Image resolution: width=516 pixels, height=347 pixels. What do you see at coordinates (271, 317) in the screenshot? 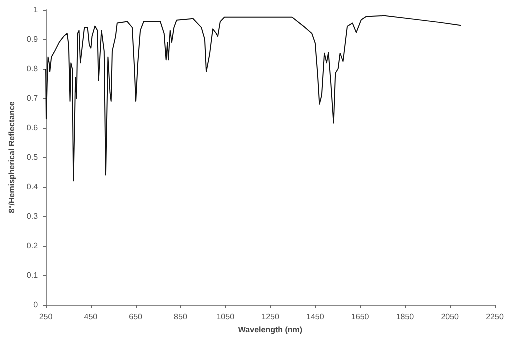
I see `x-tick-label: 1250` at bounding box center [271, 317].